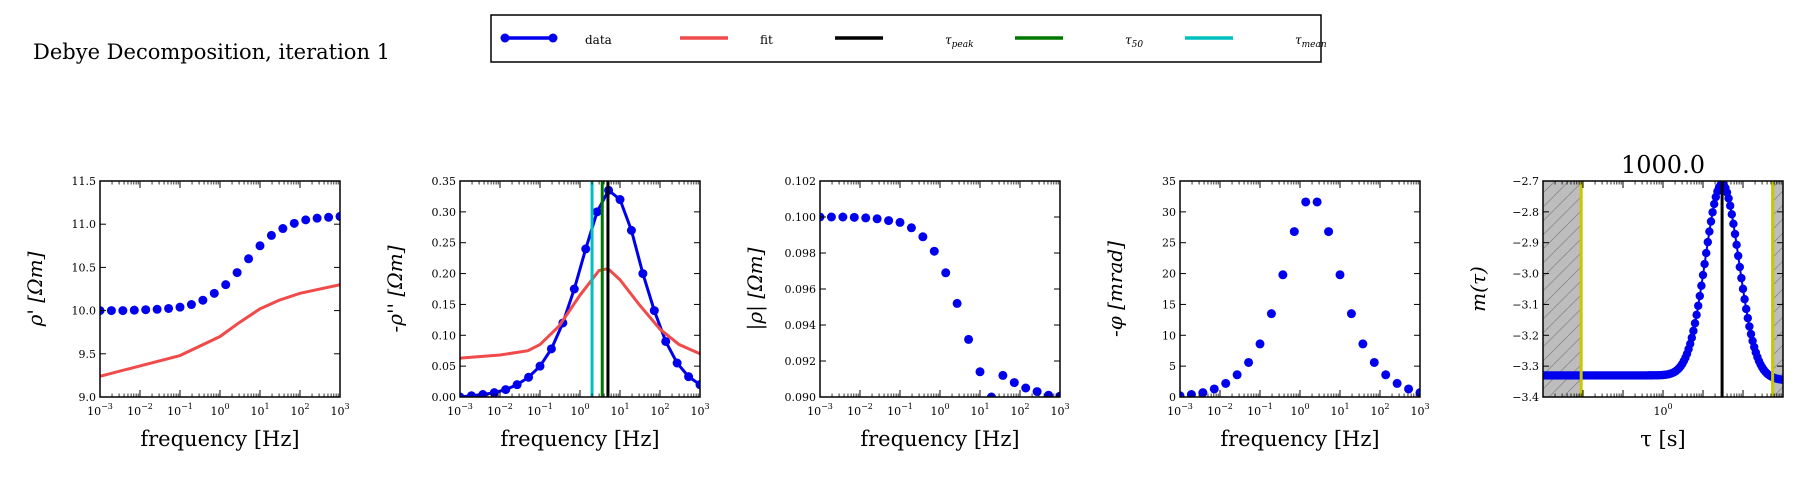 The height and width of the screenshot is (480, 1800). What do you see at coordinates (1172, 397) in the screenshot?
I see `ytick-label: 0` at bounding box center [1172, 397].